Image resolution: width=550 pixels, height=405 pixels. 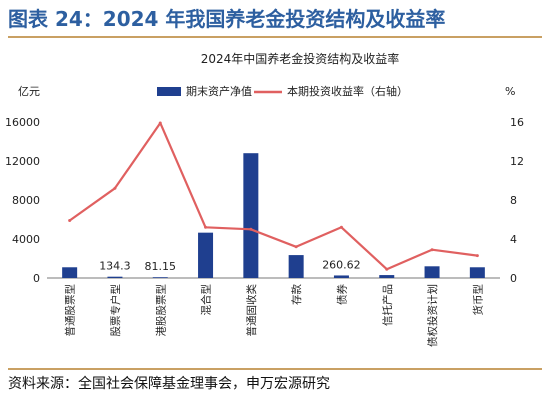 I want to click on category-label: 债权投资计划, so click(x=432, y=315).